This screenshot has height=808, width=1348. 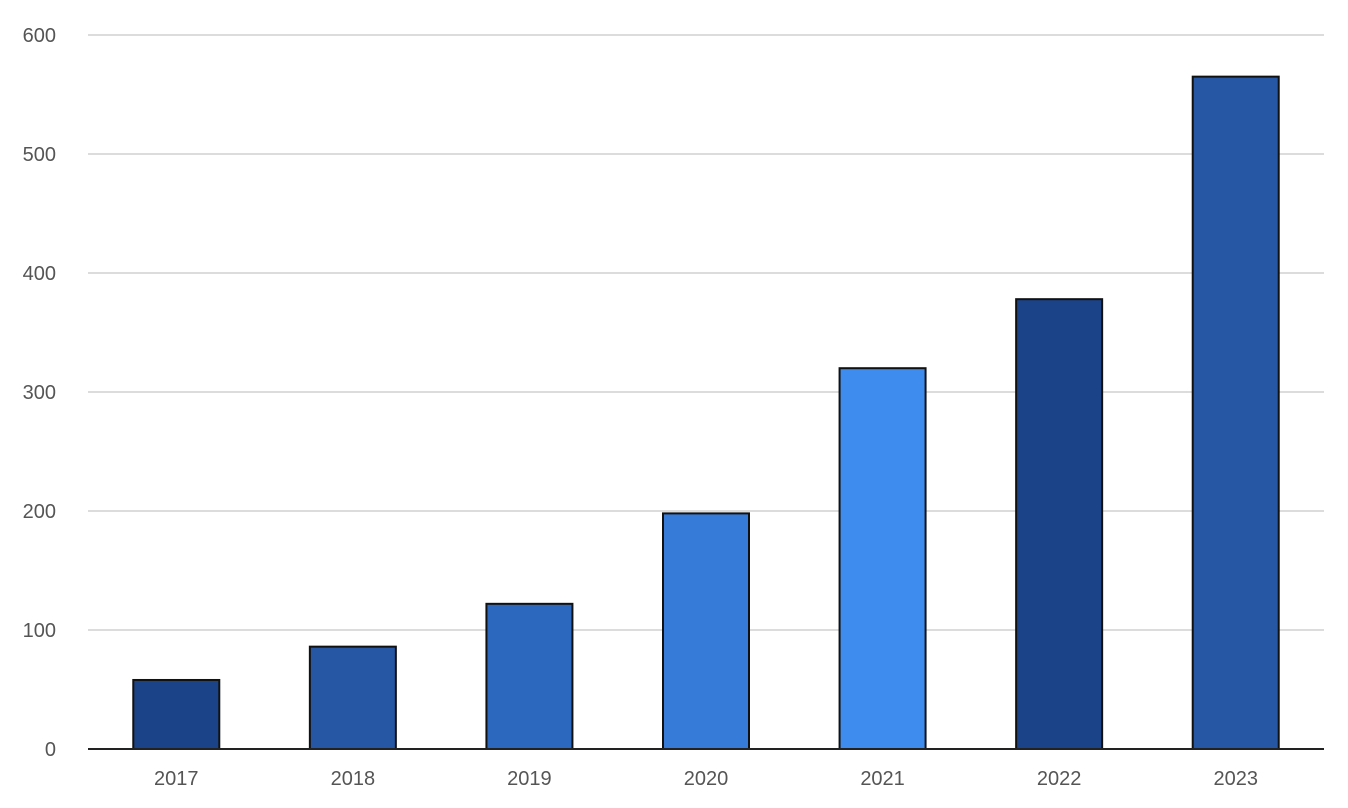 I want to click on x-tick-labels: 2017 2018 2019 2020 2021 2022 2023, so click(x=706, y=779).